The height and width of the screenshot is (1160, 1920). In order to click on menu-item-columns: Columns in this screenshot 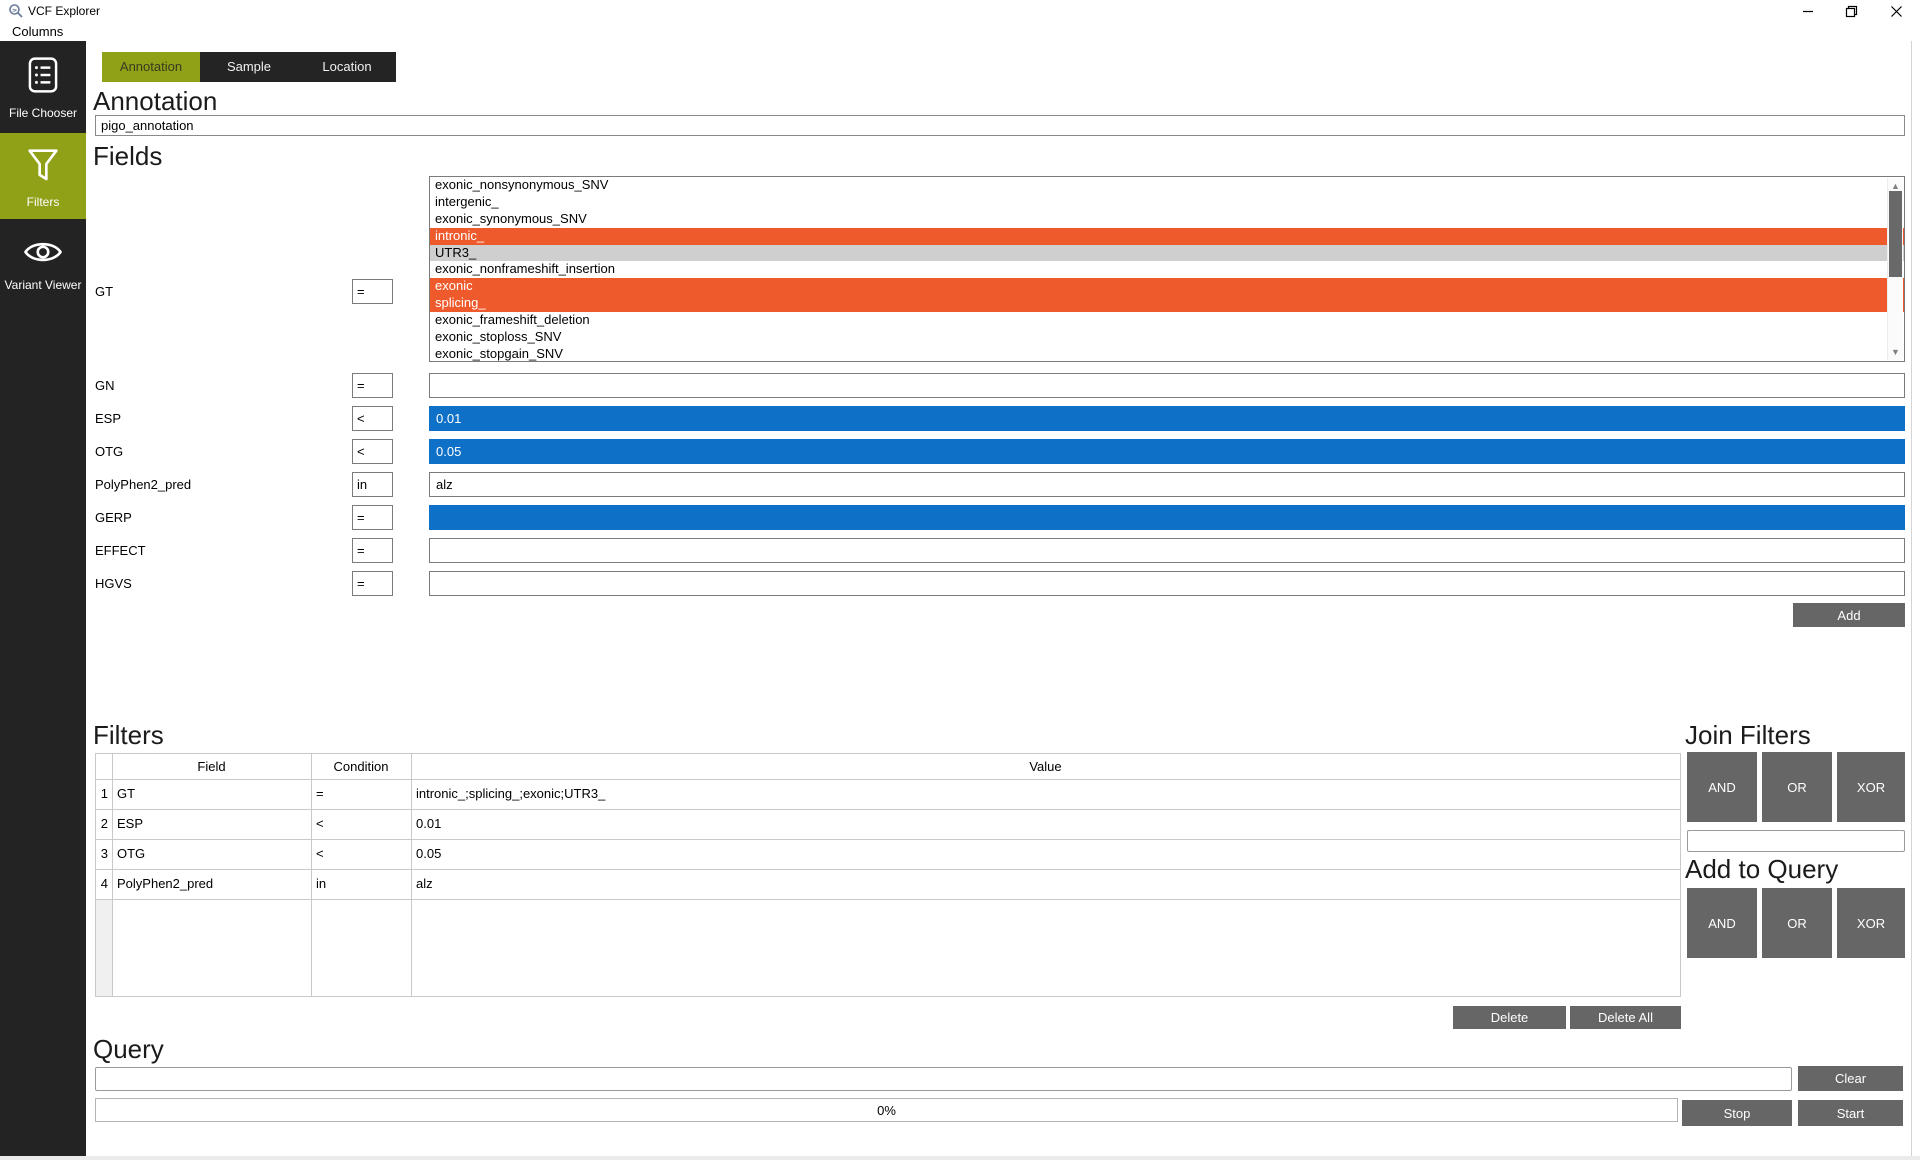, I will do `click(38, 31)`.